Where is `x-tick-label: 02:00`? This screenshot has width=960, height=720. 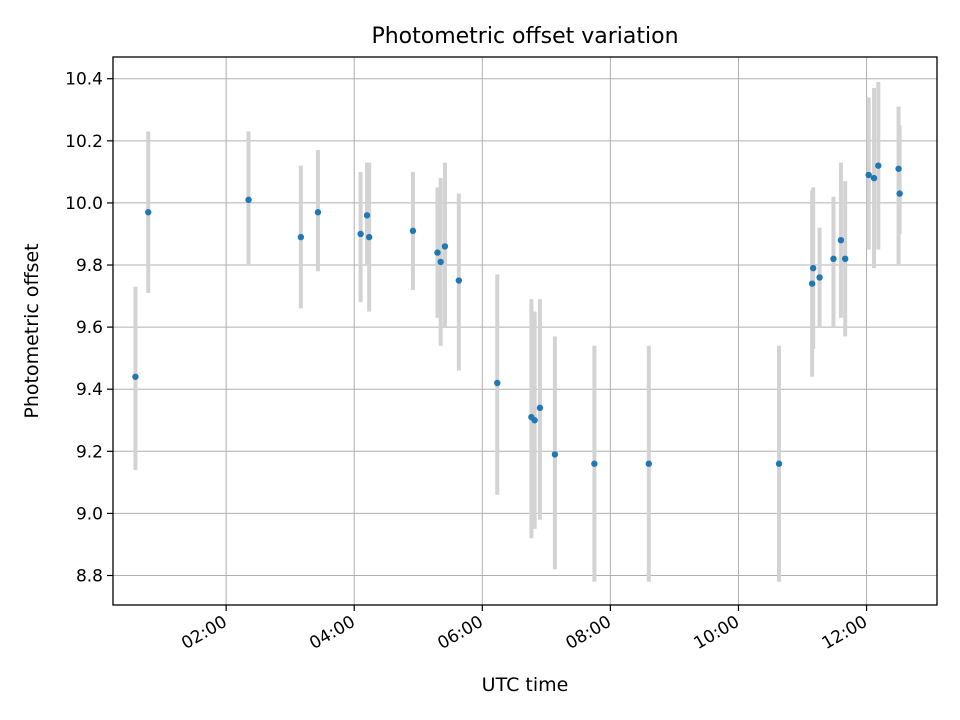
x-tick-label: 02:00 is located at coordinates (204, 633).